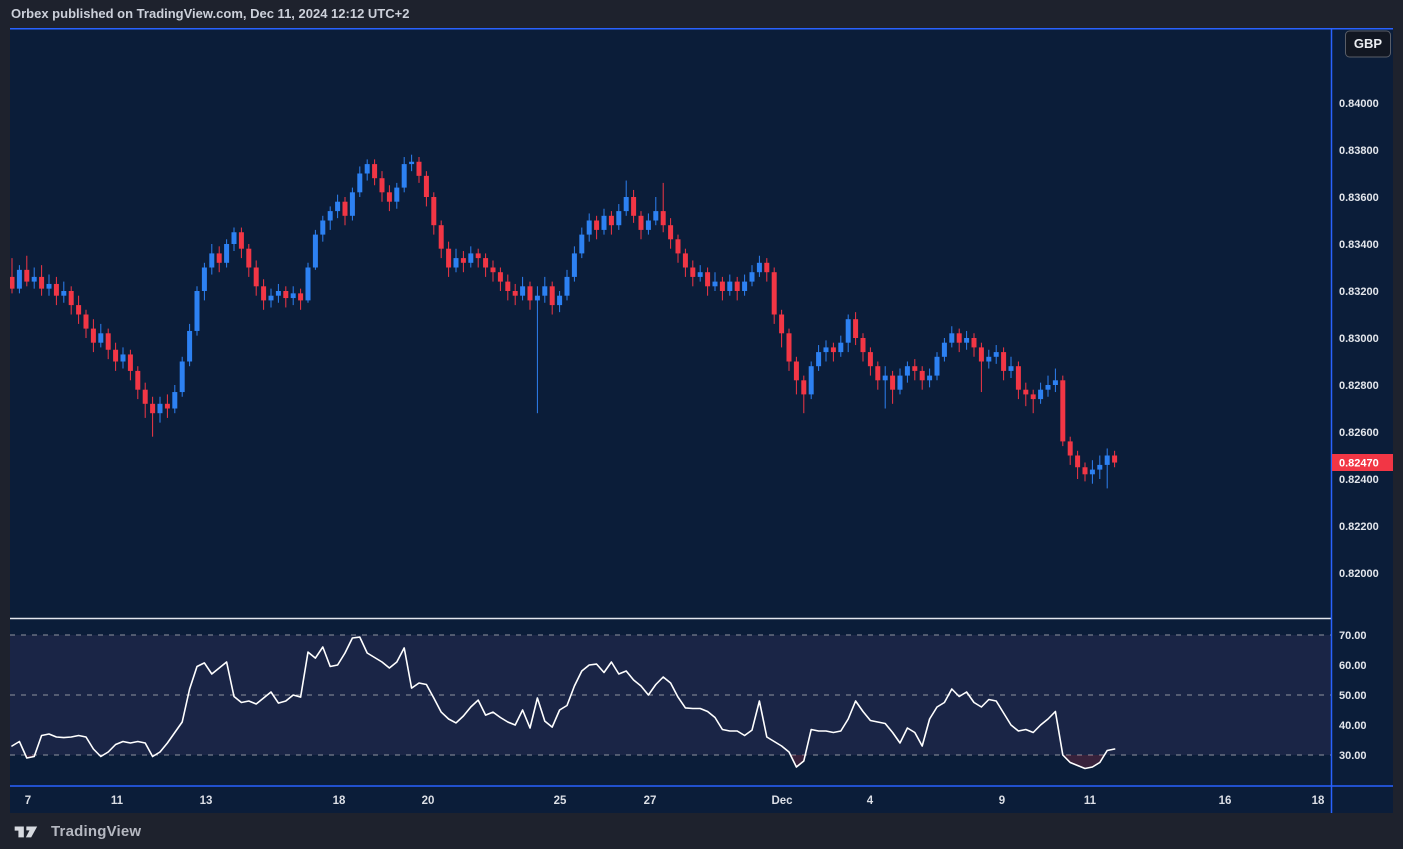  Describe the element at coordinates (1362, 462) in the screenshot. I see `last-price-badge: 0.82470` at that location.